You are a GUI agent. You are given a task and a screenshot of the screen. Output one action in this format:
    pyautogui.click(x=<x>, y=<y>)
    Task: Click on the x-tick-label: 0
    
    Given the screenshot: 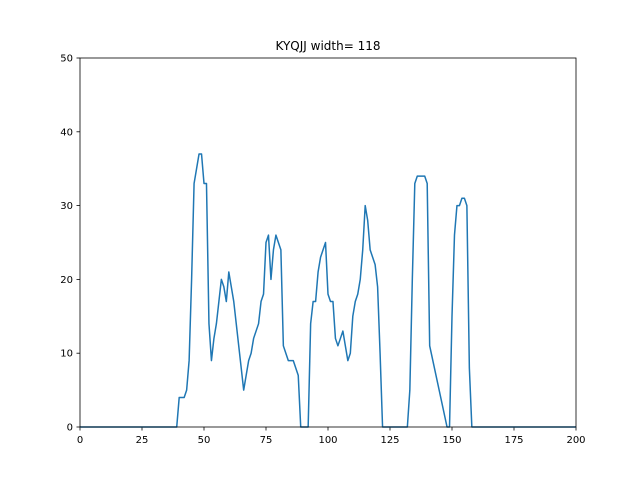 What is the action you would take?
    pyautogui.click(x=80, y=440)
    